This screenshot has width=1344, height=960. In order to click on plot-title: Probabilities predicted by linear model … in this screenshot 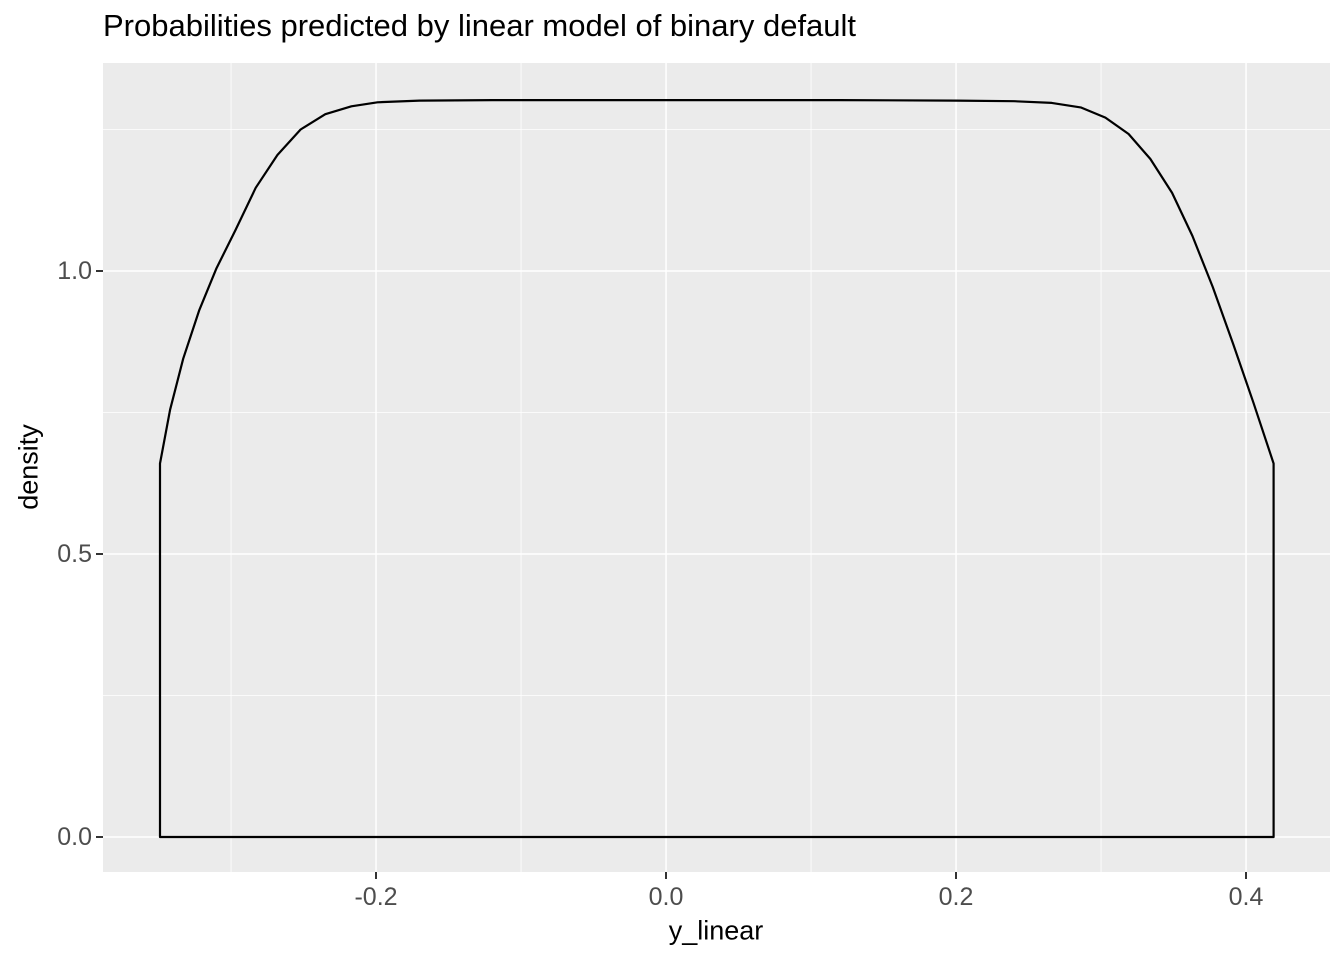, I will do `click(480, 25)`.